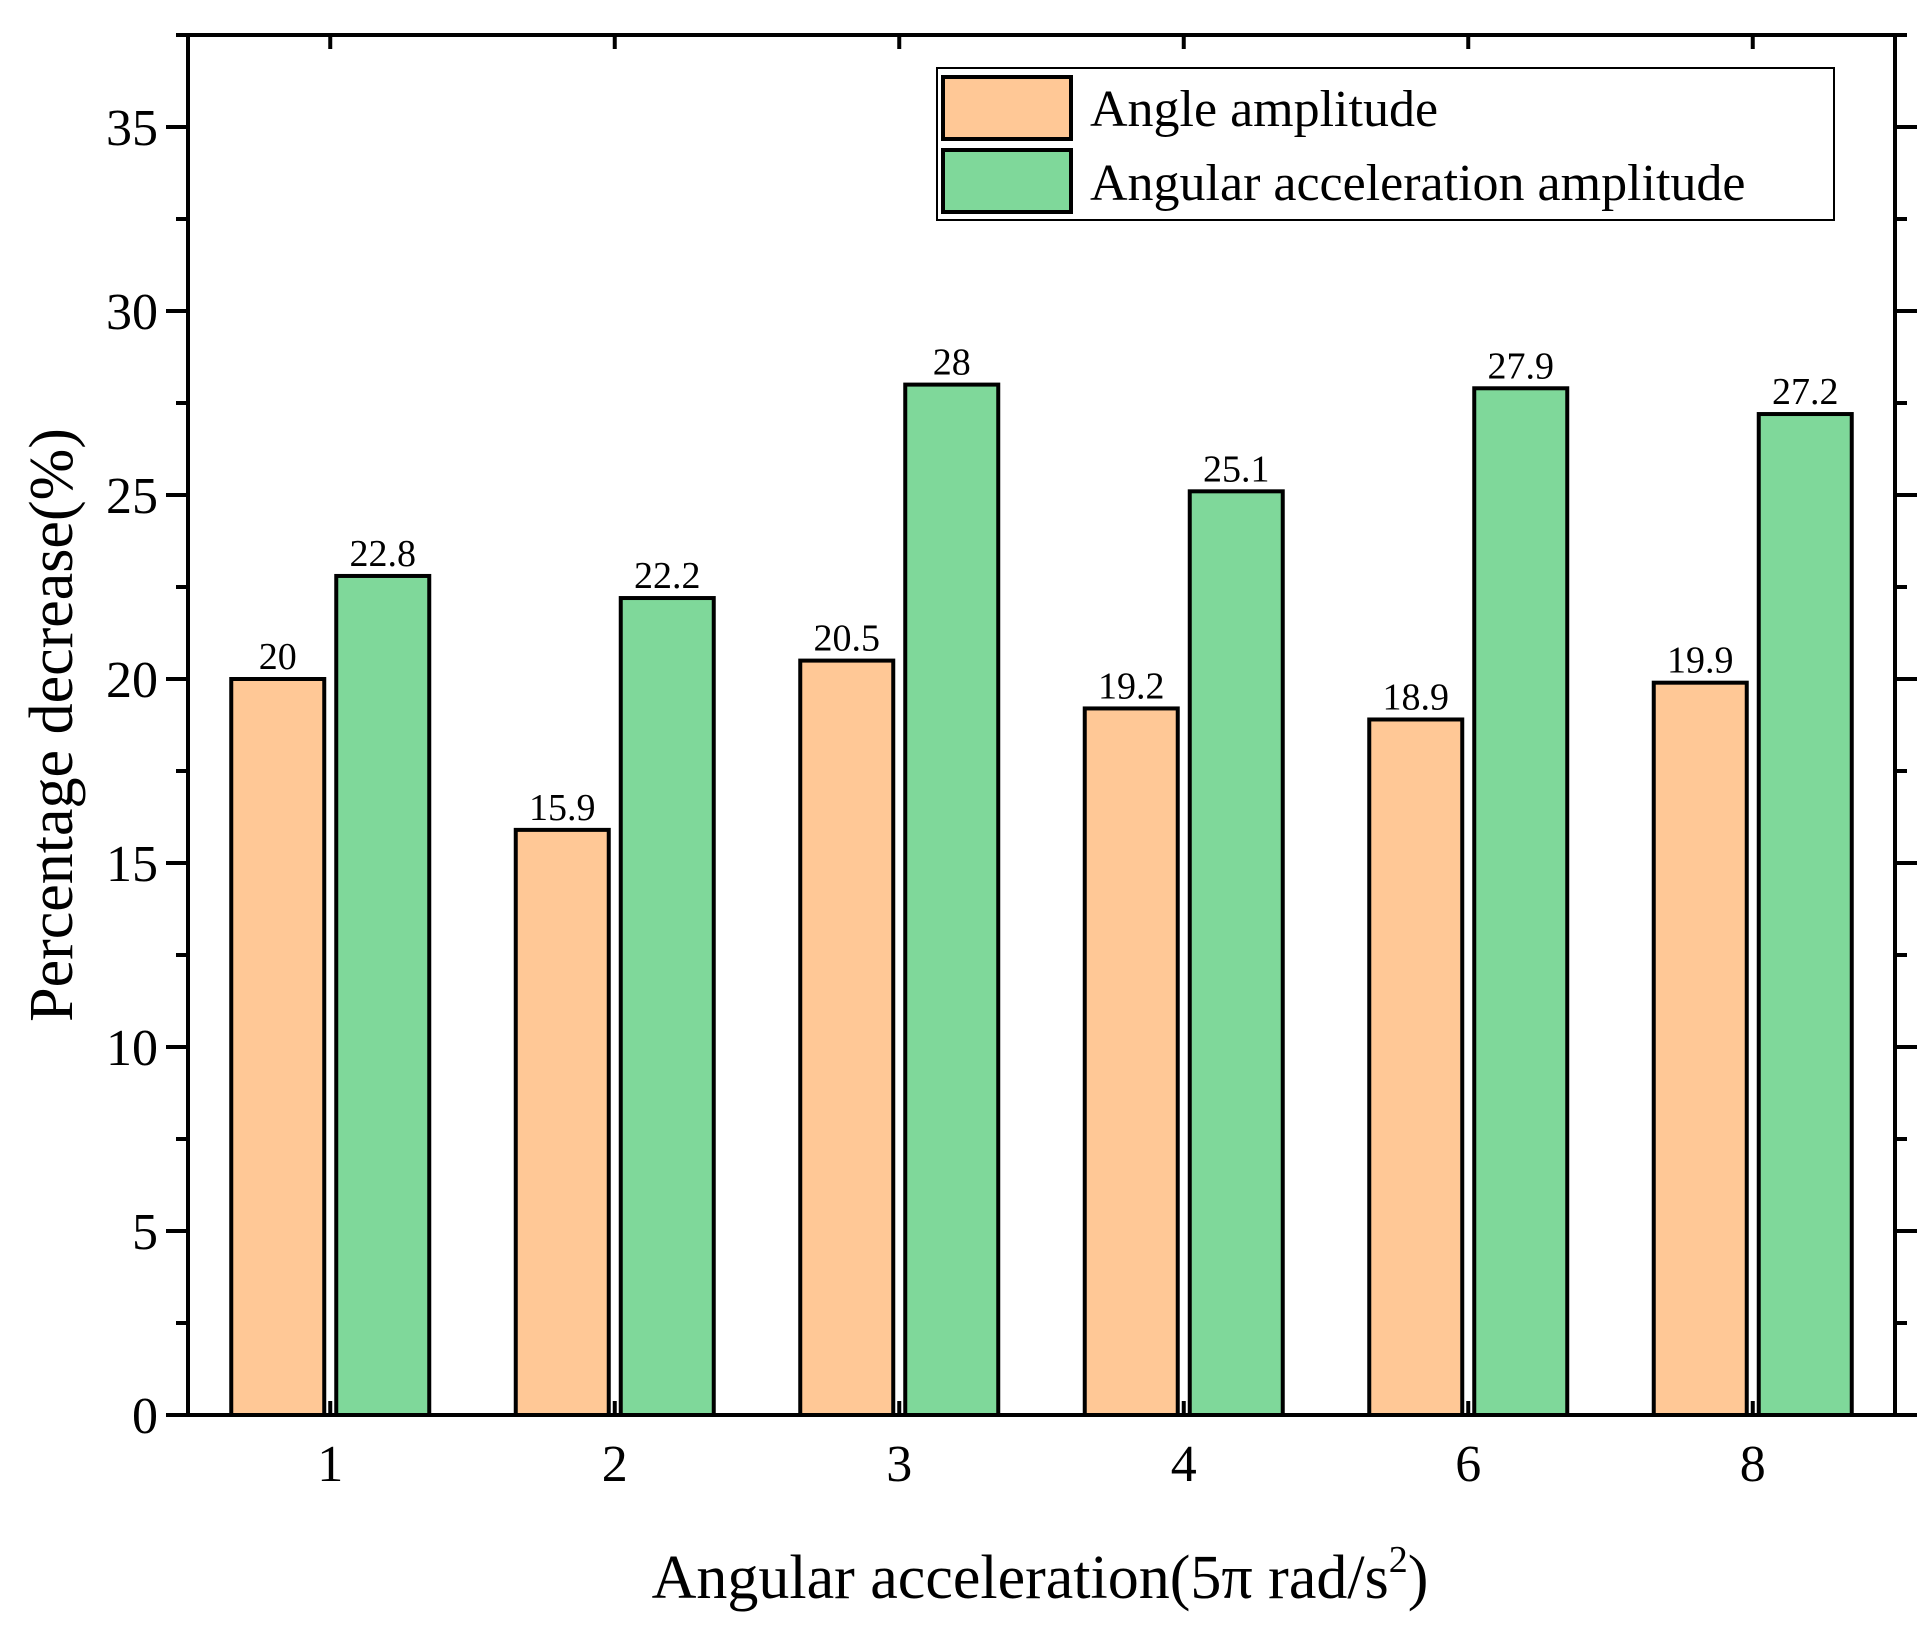  I want to click on data-label-series1-cat-1: 20, so click(278, 657).